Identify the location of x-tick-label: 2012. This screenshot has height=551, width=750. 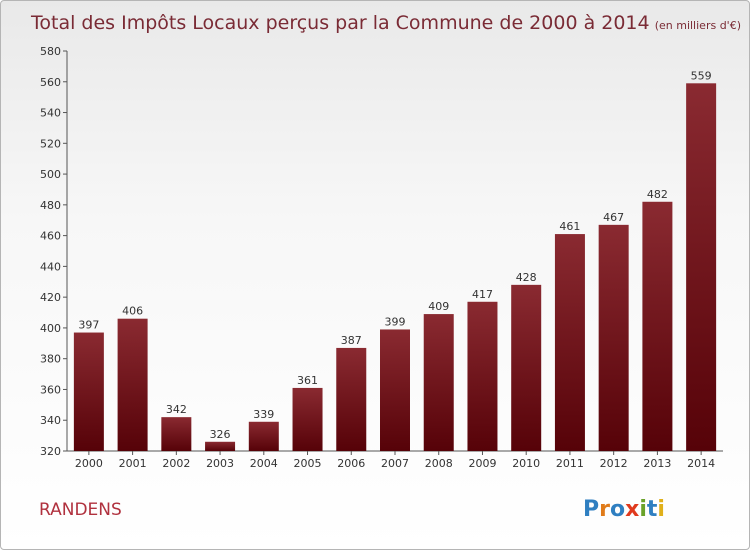
(614, 463).